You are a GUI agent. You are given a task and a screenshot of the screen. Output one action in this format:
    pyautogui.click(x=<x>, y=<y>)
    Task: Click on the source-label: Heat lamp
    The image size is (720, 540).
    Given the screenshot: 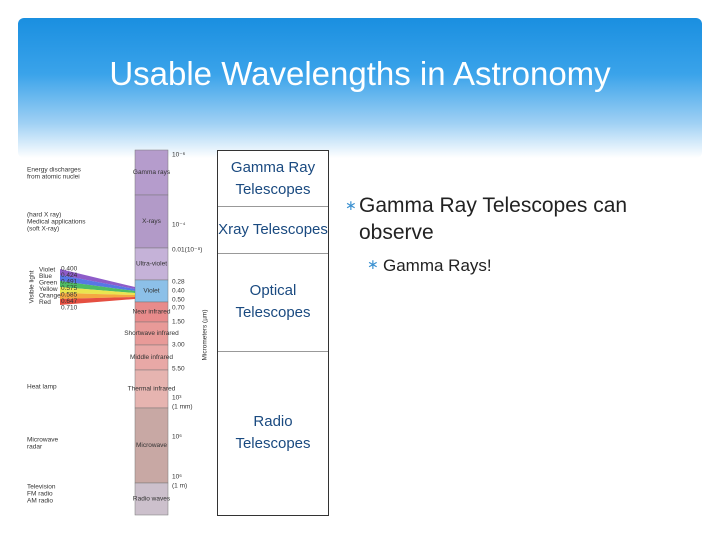 What is the action you would take?
    pyautogui.click(x=42, y=387)
    